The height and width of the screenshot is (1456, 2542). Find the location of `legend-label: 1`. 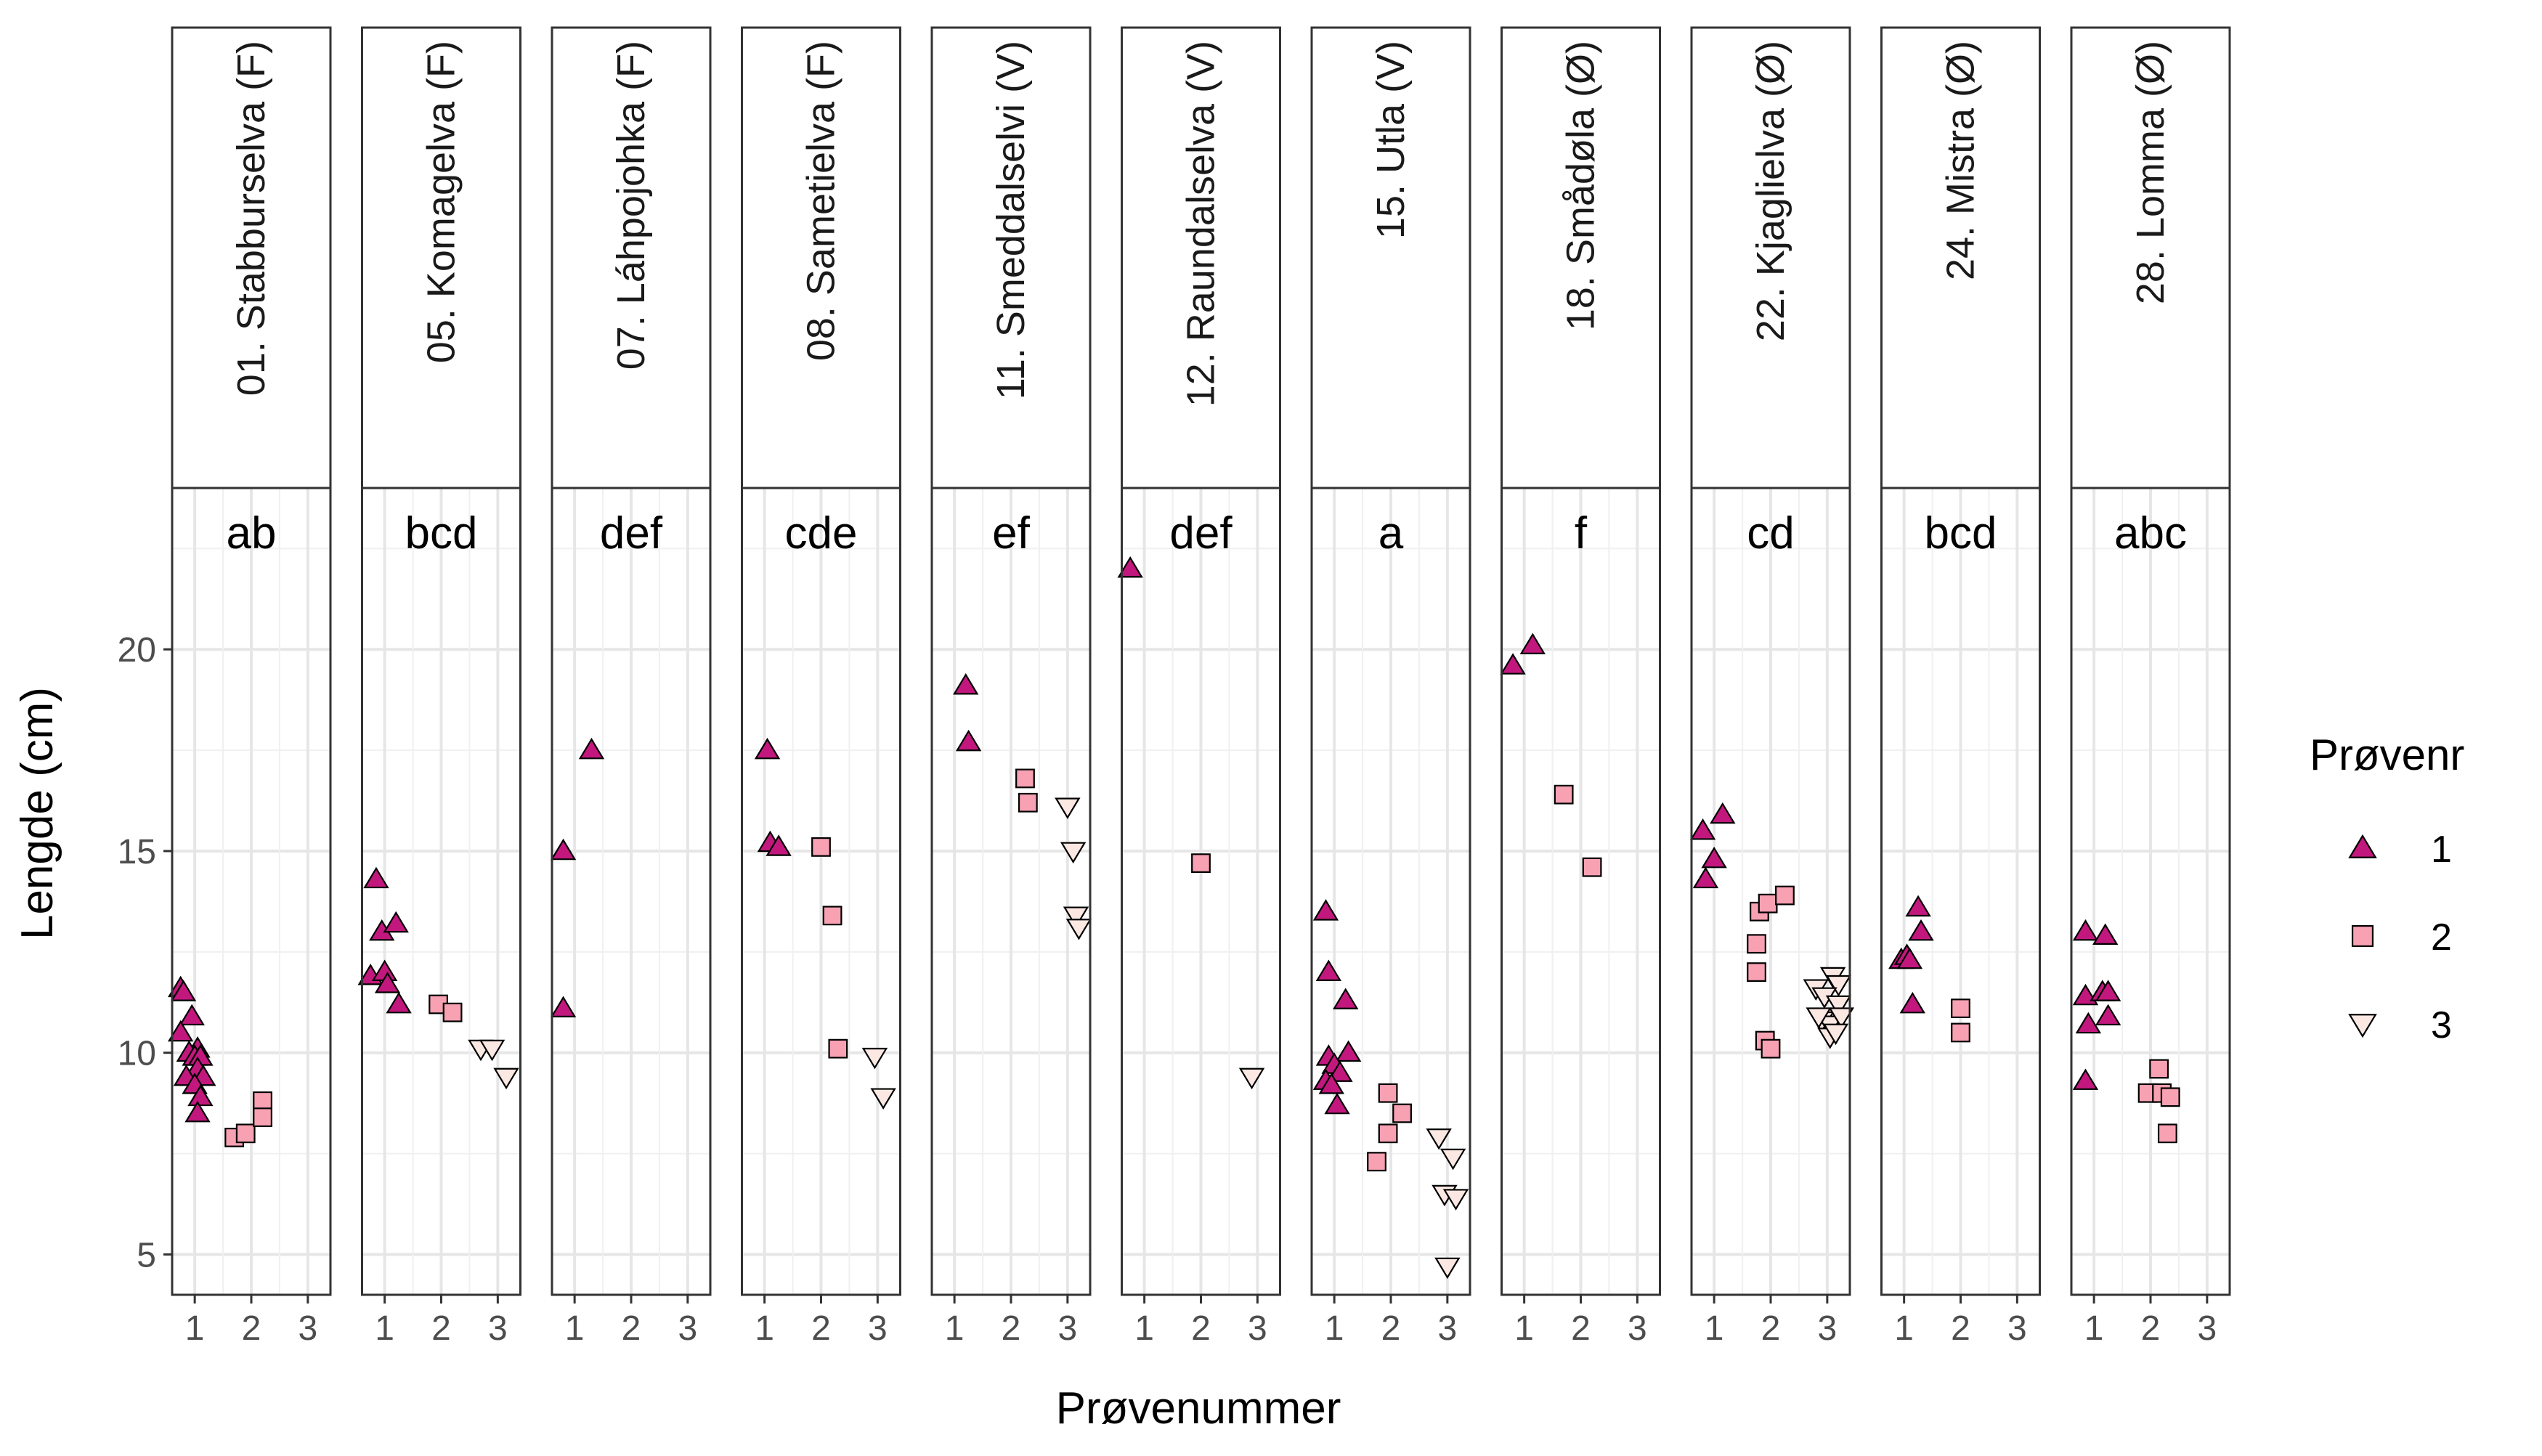

legend-label: 1 is located at coordinates (2442, 850).